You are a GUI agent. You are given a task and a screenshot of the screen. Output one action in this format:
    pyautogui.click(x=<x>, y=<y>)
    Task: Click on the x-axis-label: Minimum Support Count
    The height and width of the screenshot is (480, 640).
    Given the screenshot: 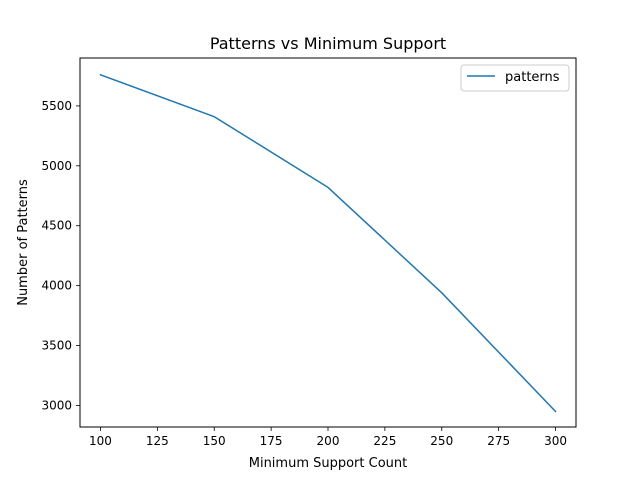 What is the action you would take?
    pyautogui.click(x=328, y=463)
    